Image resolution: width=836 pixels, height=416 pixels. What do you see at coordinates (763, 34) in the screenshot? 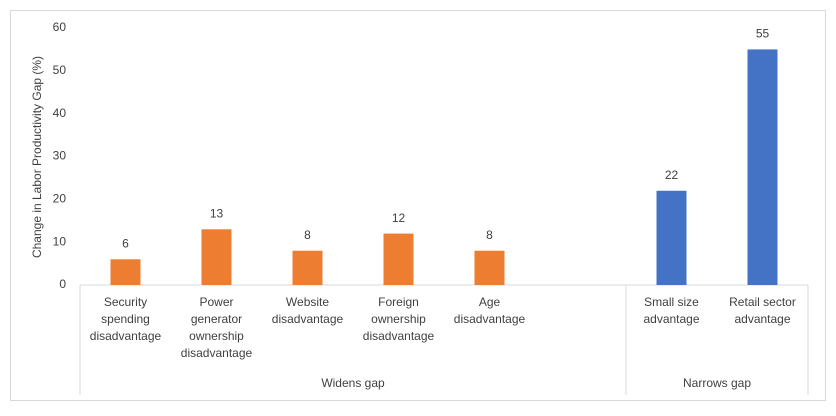
I see `data-label: 55` at bounding box center [763, 34].